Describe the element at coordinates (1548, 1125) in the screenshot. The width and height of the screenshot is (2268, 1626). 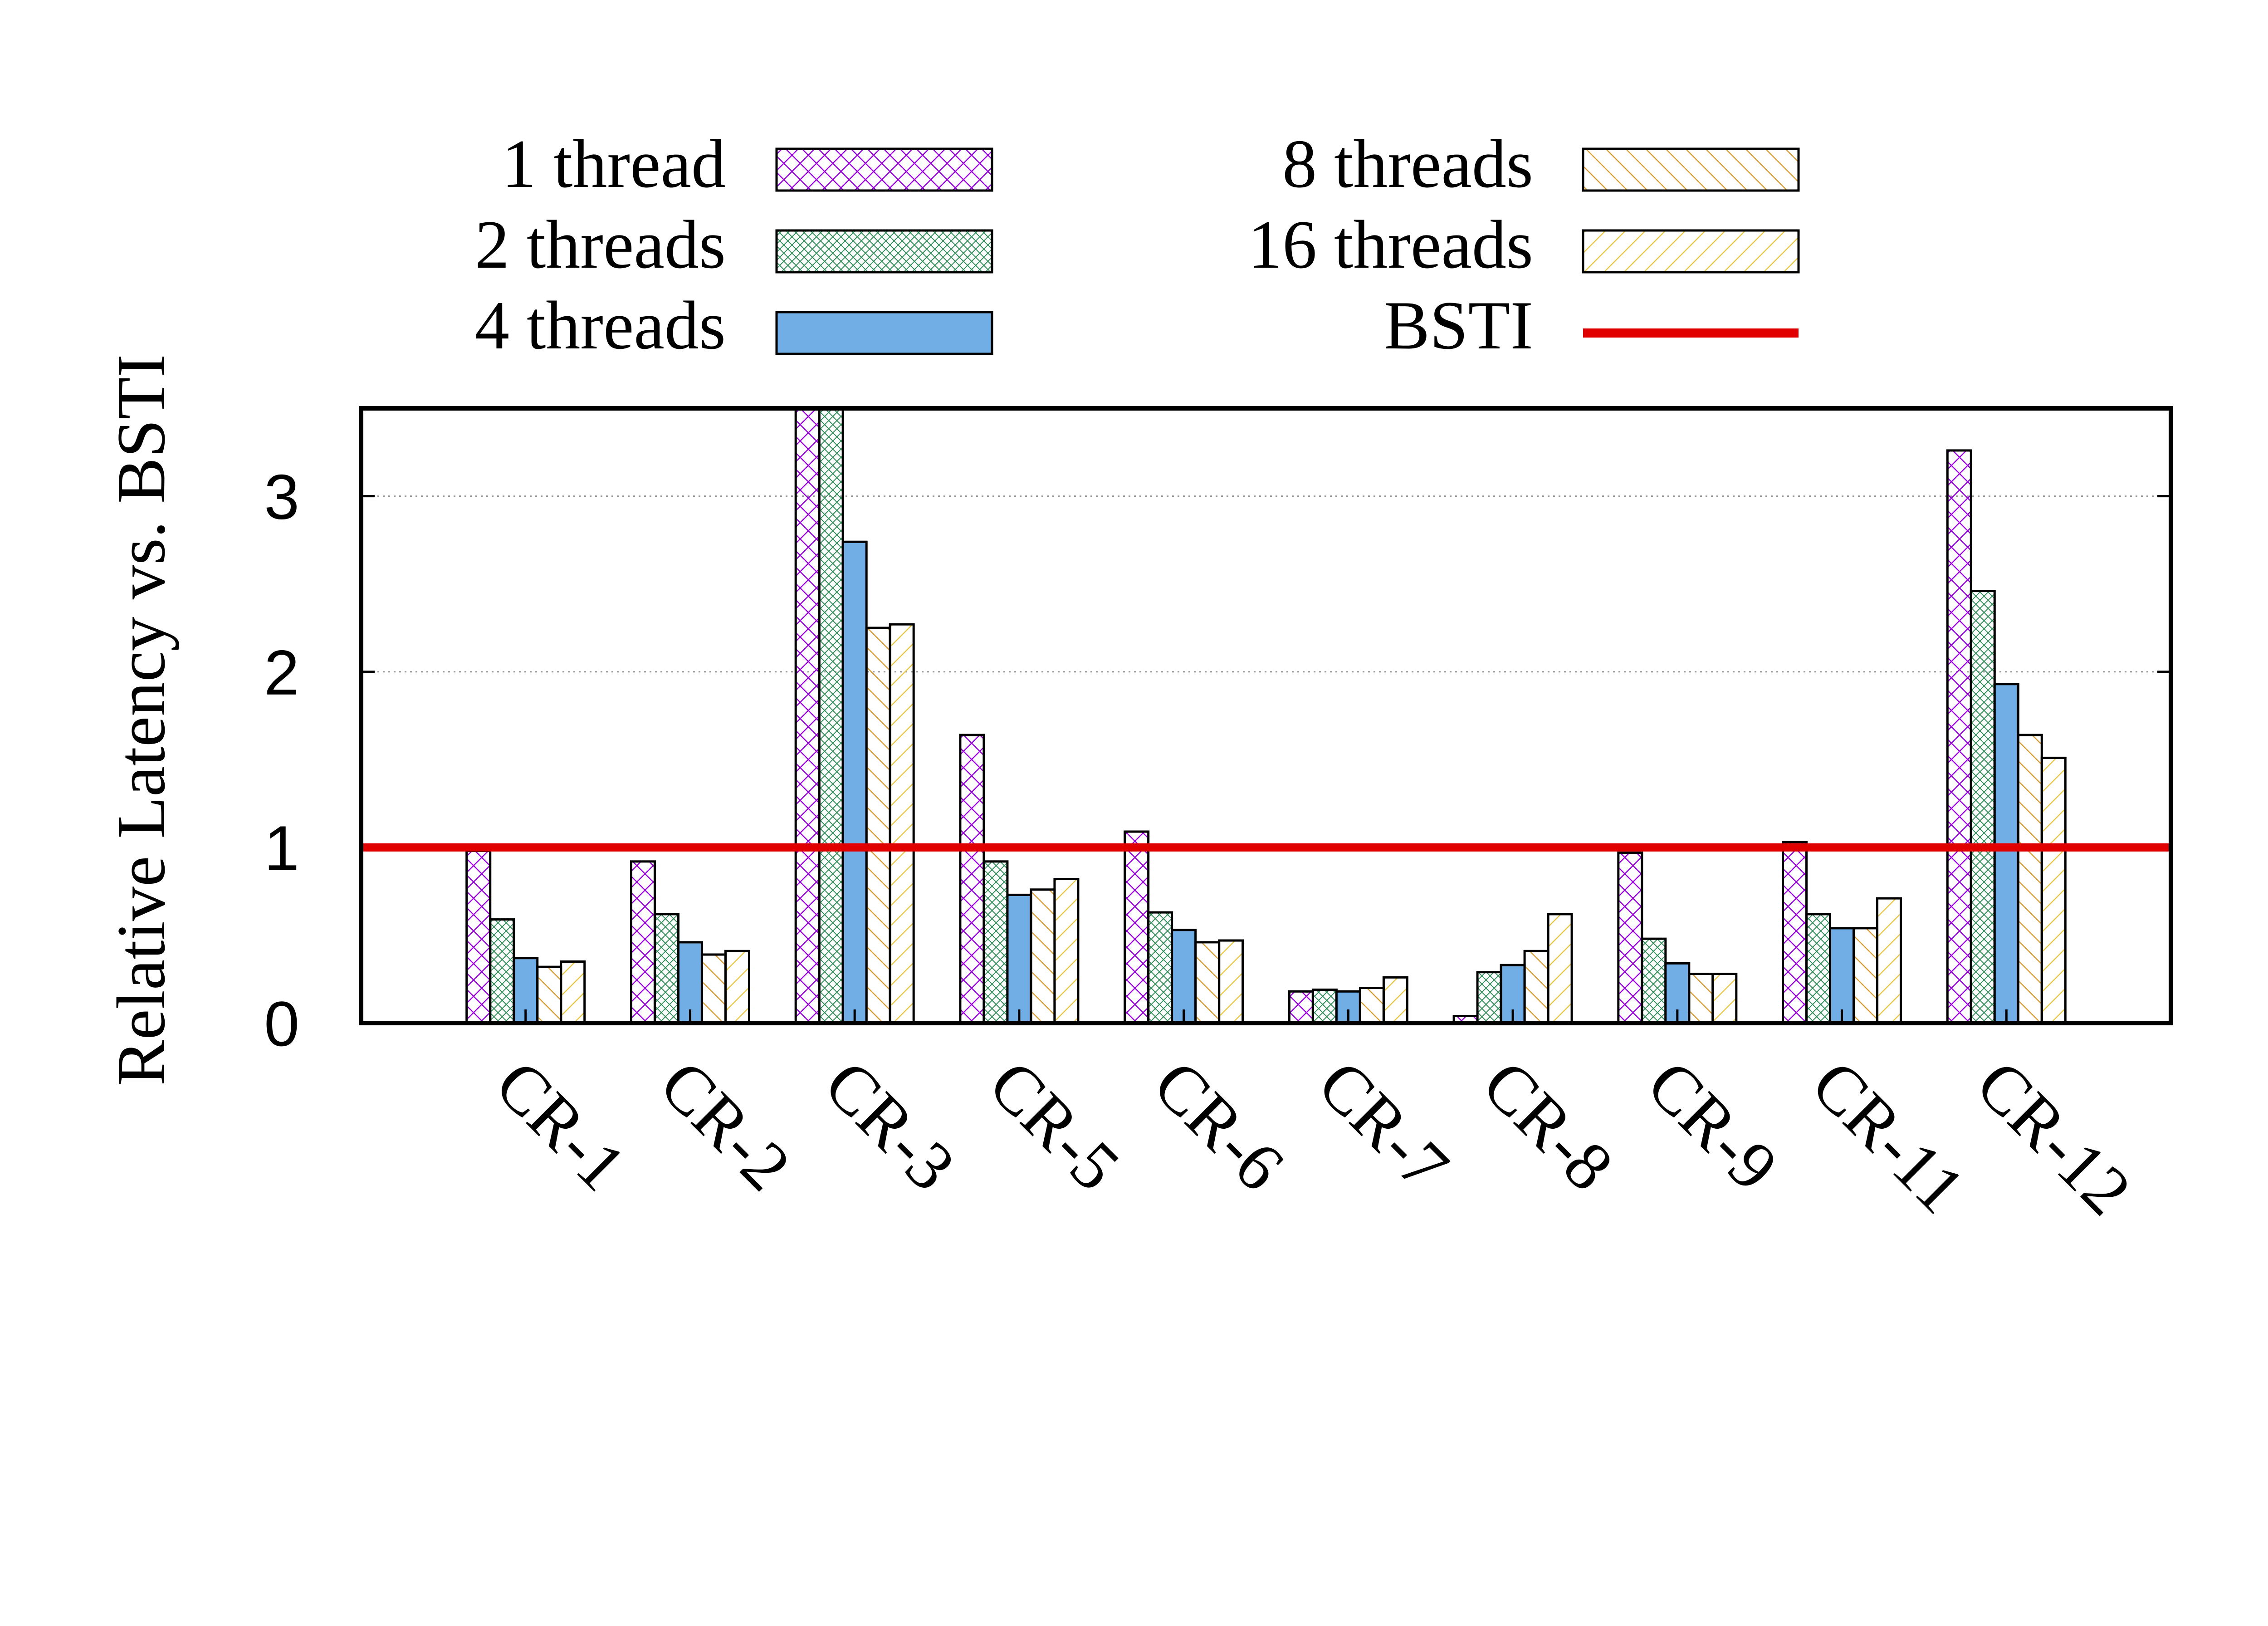
I see `x-tick-label-cr-8: CR-8` at that location.